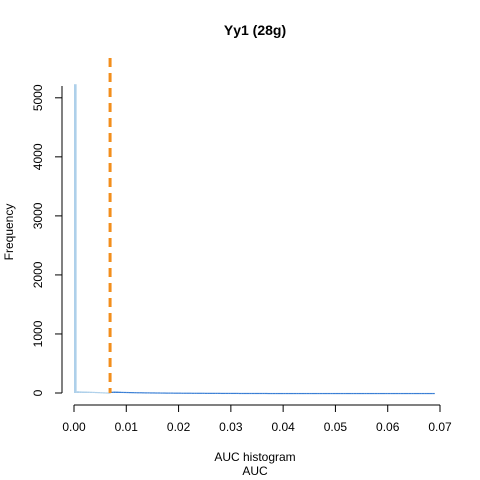 This screenshot has width=480, height=480. What do you see at coordinates (38, 215) in the screenshot?
I see `y-tick-label: 3000` at bounding box center [38, 215].